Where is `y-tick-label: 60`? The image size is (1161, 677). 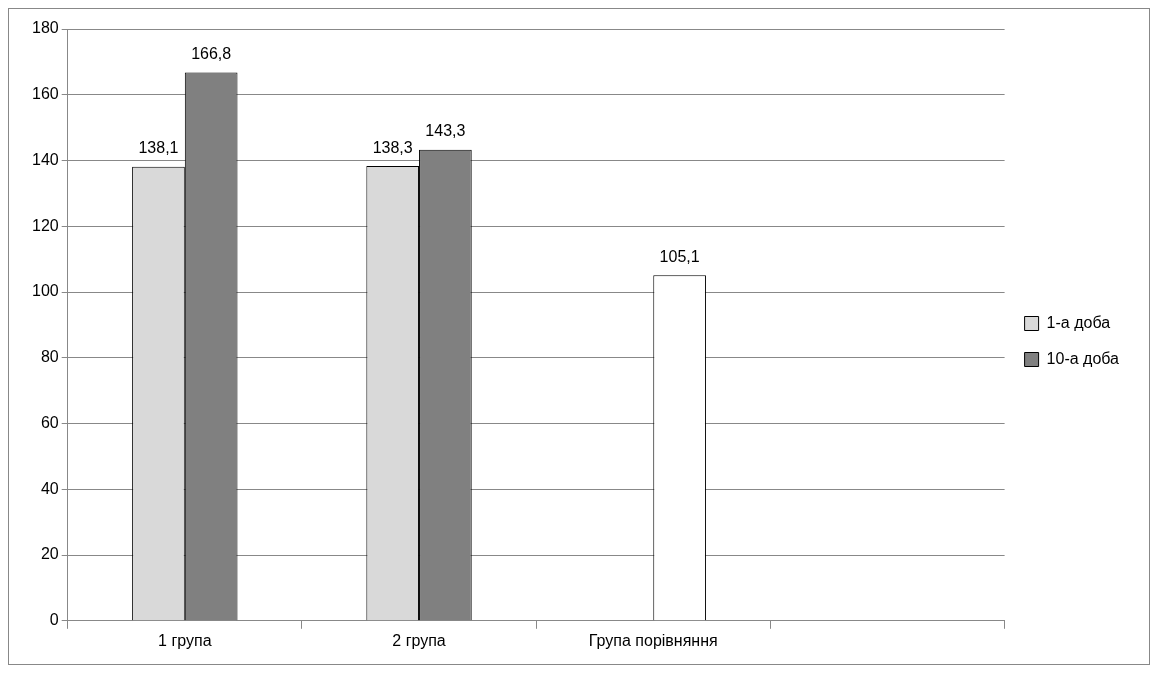 y-tick-label: 60 is located at coordinates (49, 422).